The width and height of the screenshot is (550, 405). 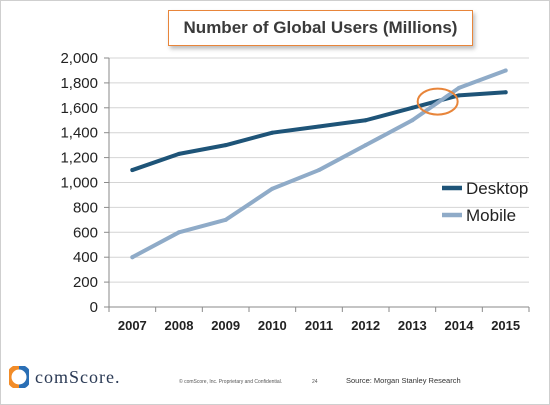 What do you see at coordinates (78, 376) in the screenshot?
I see `brand-name: comScore.` at bounding box center [78, 376].